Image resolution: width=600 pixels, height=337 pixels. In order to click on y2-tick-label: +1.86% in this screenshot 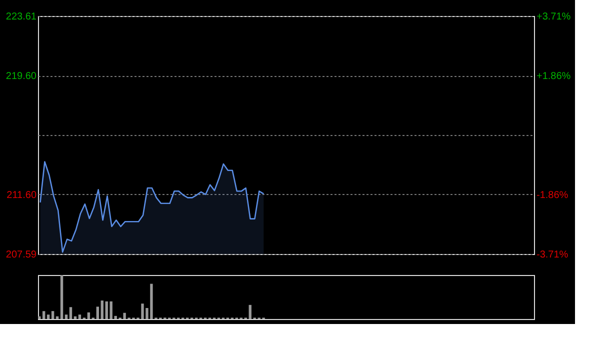, I will do `click(553, 76)`.